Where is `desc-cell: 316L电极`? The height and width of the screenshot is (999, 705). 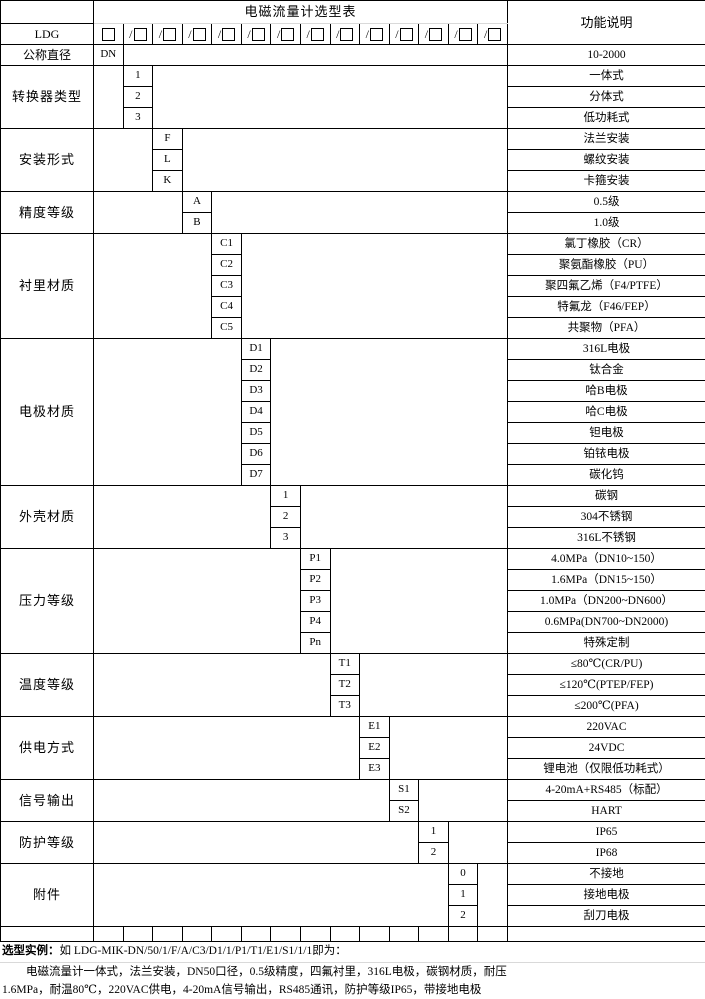 desc-cell: 316L电极 is located at coordinates (606, 349).